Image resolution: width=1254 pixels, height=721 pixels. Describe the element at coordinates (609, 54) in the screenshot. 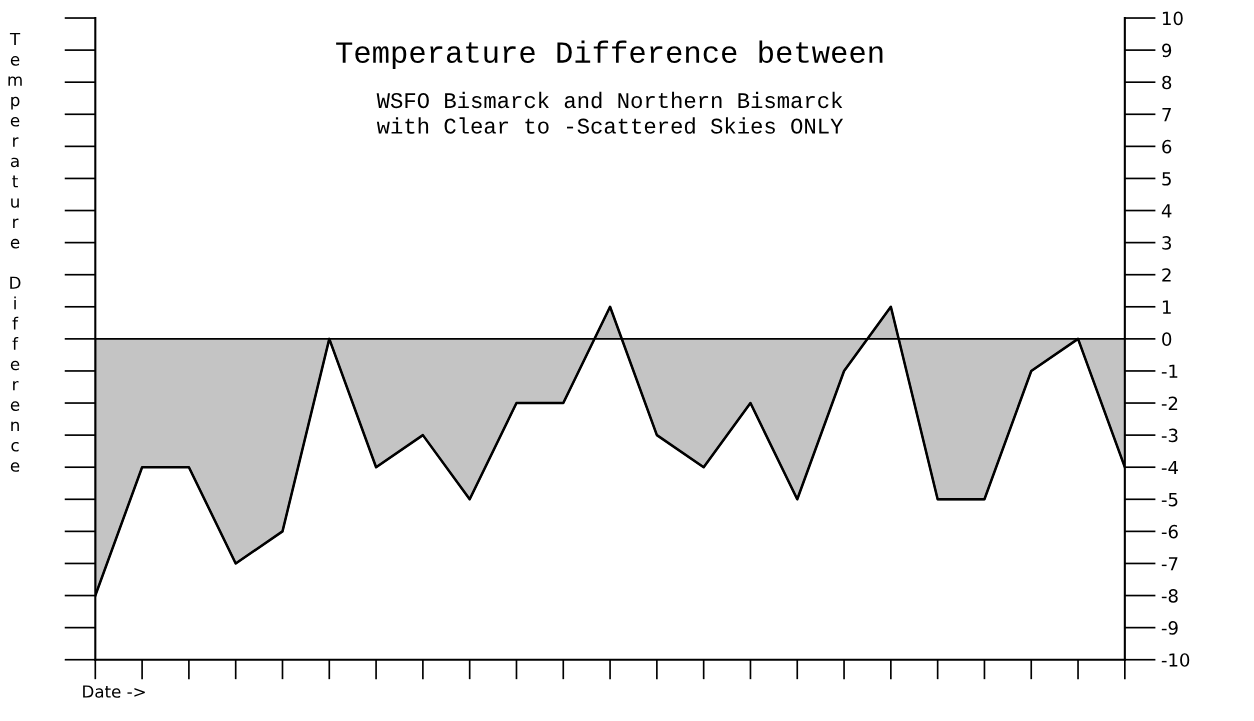

I see `text: Temperature Difference between` at that location.